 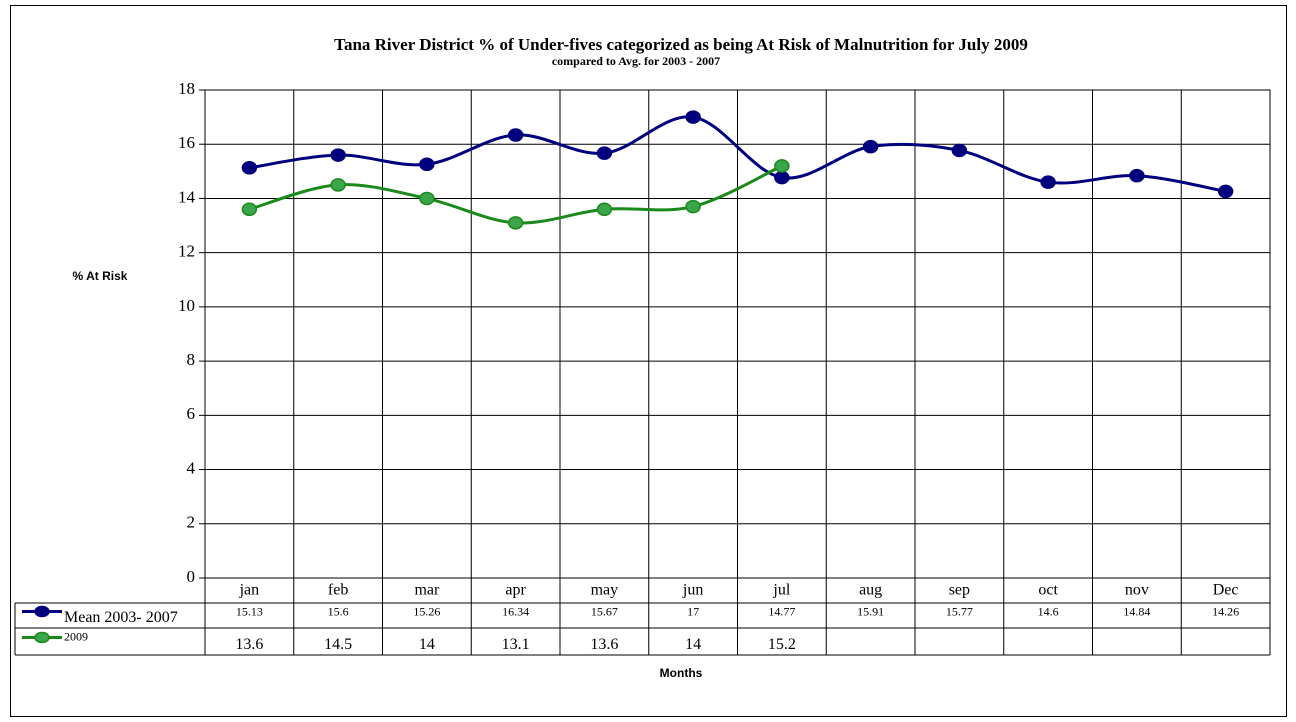 I want to click on y-tick-label: 2, so click(x=191, y=522).